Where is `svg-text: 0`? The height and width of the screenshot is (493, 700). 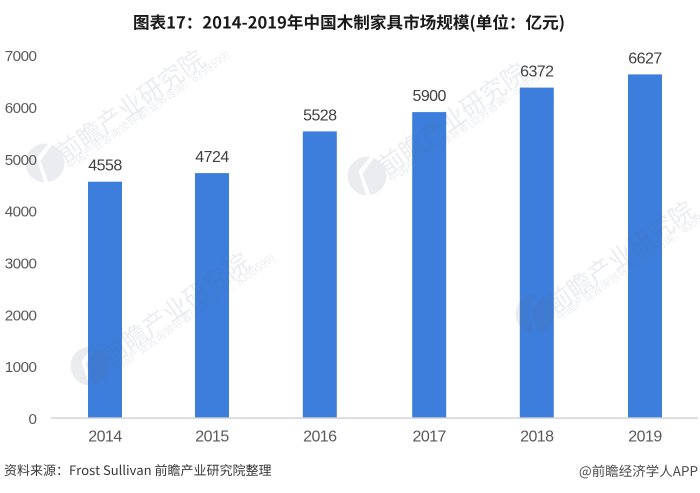
svg-text: 0 is located at coordinates (33, 419).